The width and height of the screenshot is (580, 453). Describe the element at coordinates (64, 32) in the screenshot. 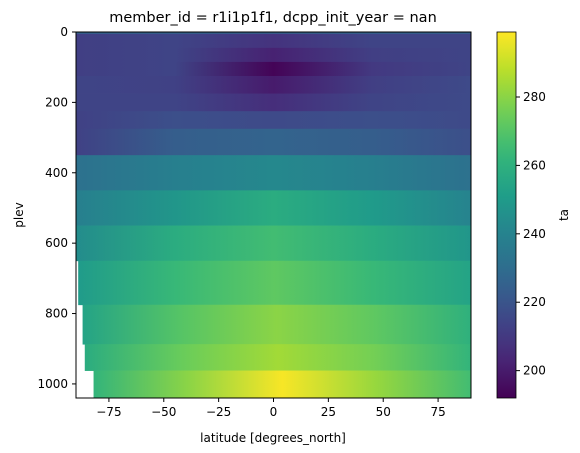

I see `y-tick-label: 0` at that location.